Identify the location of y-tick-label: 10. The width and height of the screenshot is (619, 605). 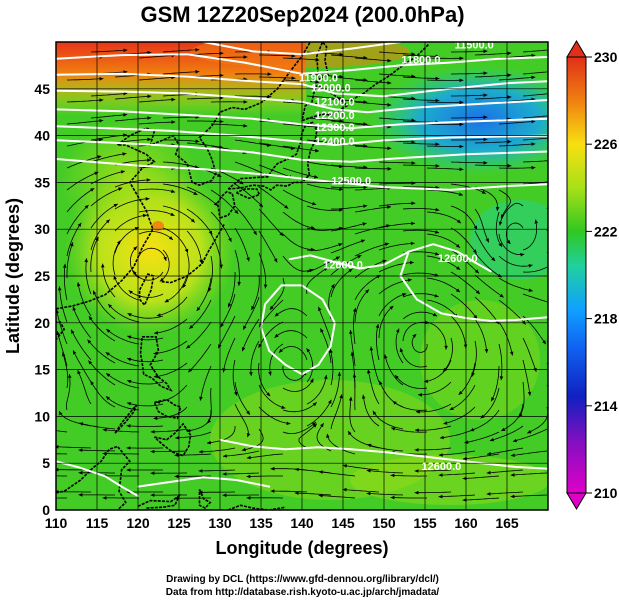
(42, 416).